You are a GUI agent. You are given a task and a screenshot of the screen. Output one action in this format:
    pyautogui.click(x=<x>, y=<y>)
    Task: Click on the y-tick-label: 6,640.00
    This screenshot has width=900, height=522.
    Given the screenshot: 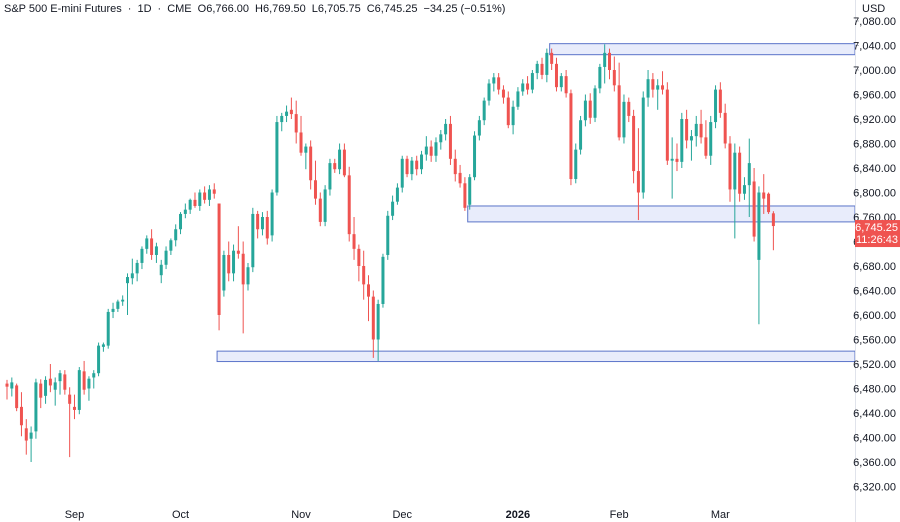 What is the action you would take?
    pyautogui.click(x=874, y=292)
    